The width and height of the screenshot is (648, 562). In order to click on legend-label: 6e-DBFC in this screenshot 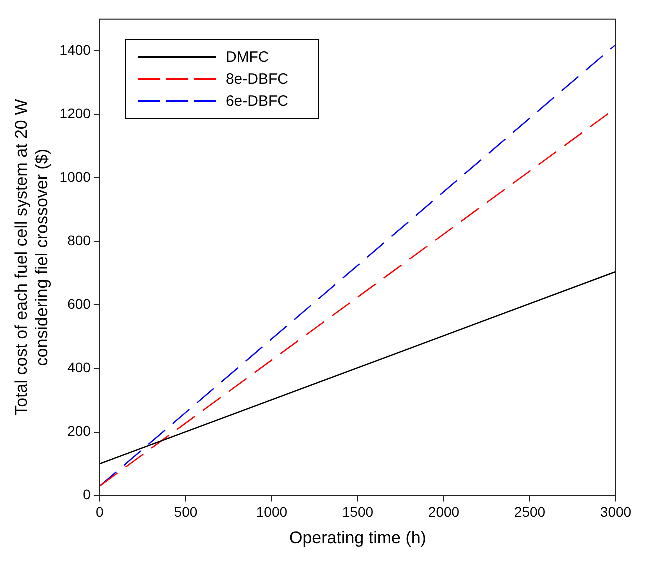, I will do `click(257, 101)`.